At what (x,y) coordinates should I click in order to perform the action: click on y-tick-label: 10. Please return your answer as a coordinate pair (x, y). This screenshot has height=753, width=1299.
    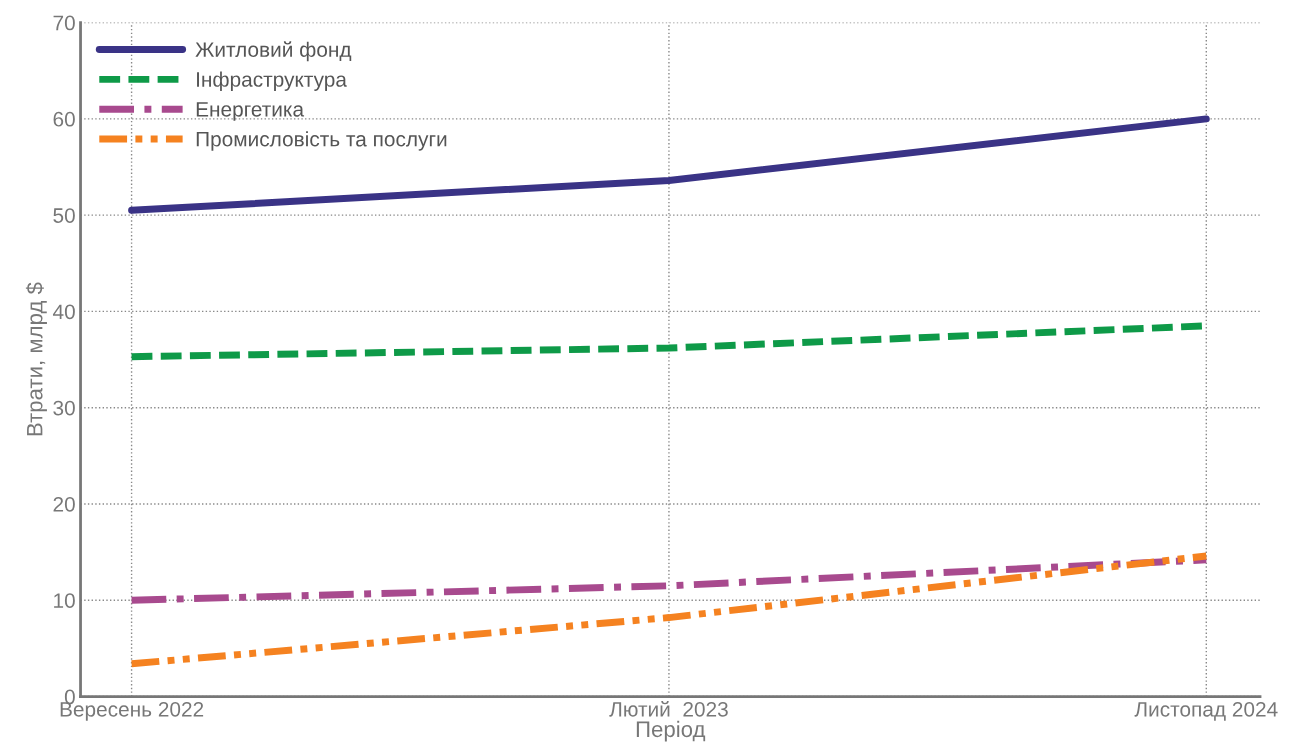
    Looking at the image, I should click on (64, 600).